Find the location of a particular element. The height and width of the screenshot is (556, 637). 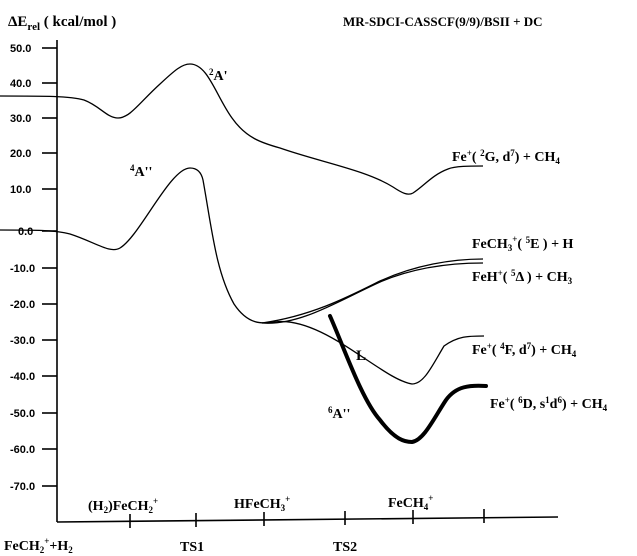

state-label-6A: 6A'' is located at coordinates (339, 413).